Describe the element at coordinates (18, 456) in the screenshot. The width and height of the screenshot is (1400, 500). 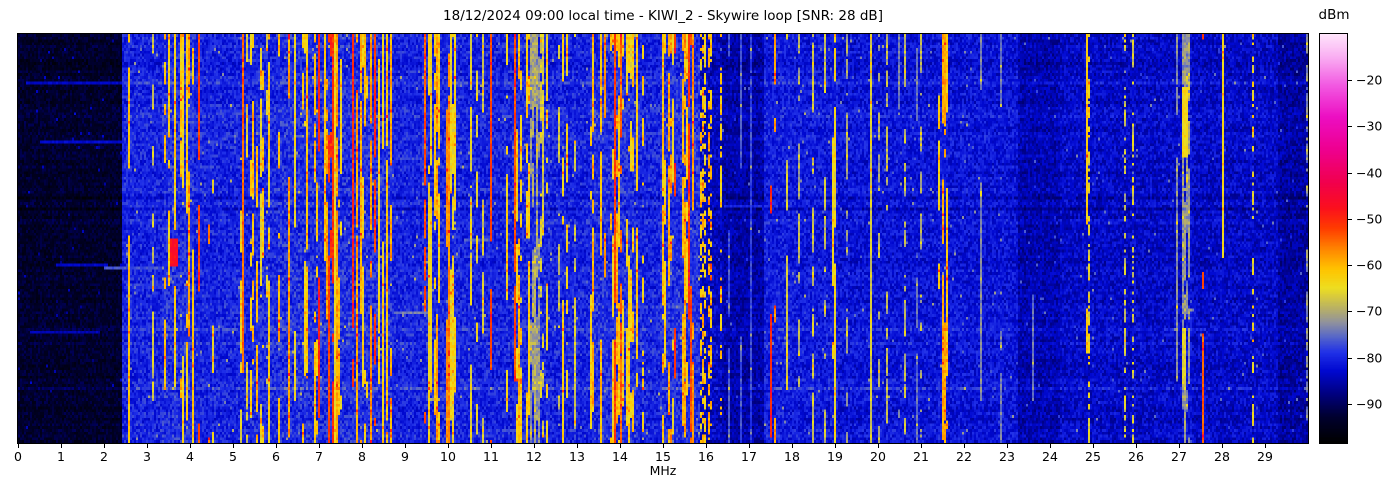
I see `x-tick-label: 0` at that location.